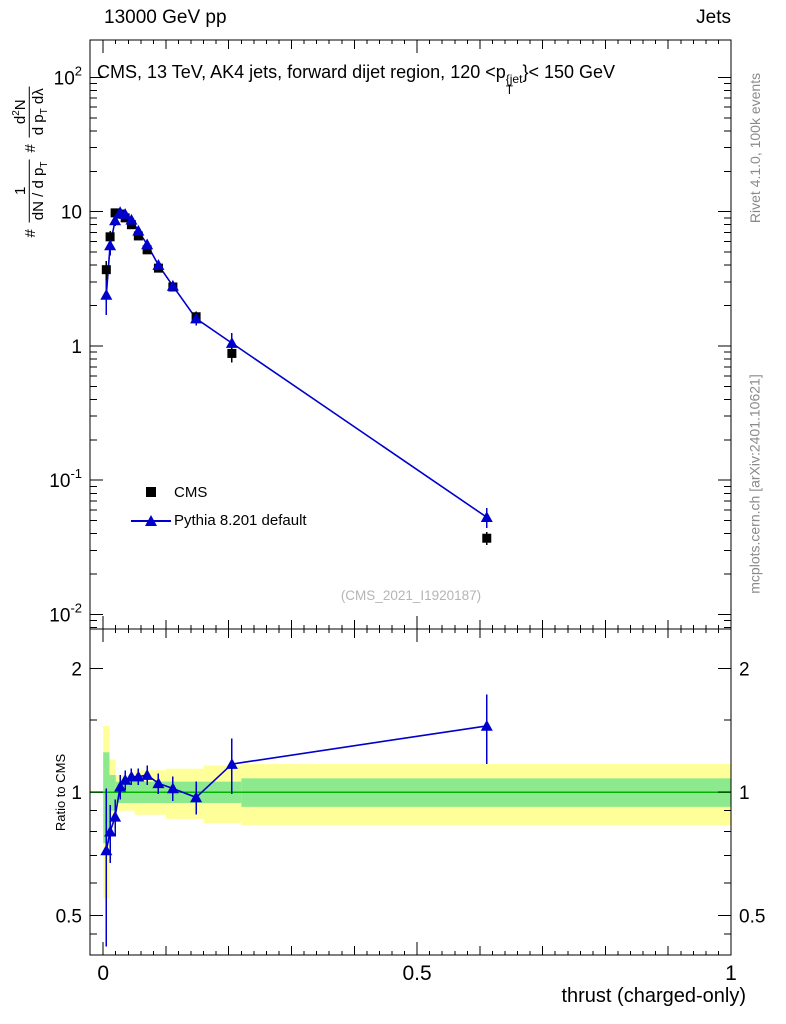  What do you see at coordinates (240, 520) in the screenshot?
I see `legend-label: Pythia 8.201 default` at bounding box center [240, 520].